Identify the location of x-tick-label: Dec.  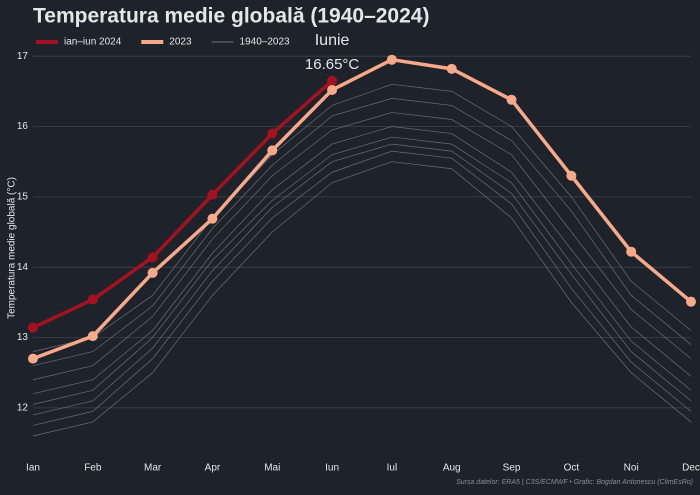
(691, 468).